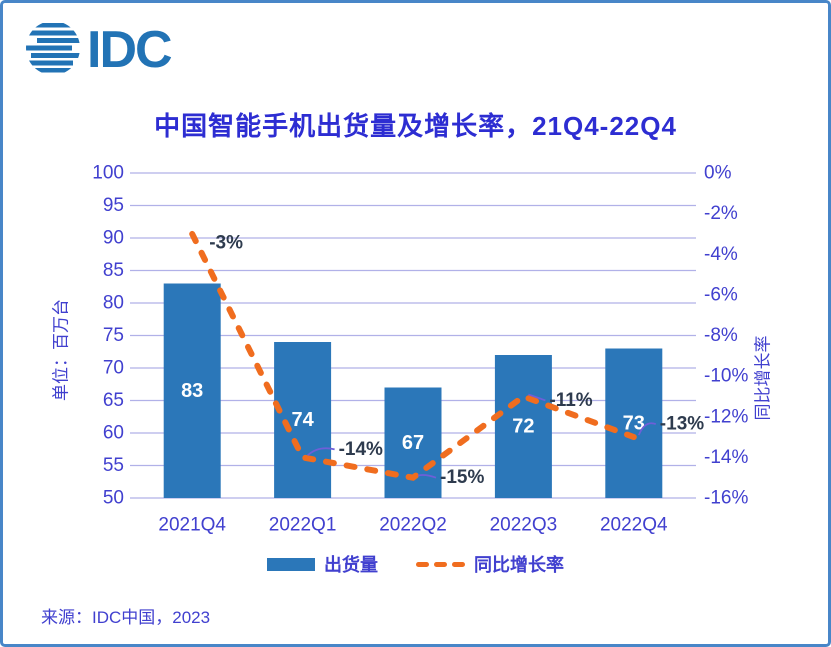  What do you see at coordinates (427, 476) in the screenshot?
I see `leader-line-2022Q2` at bounding box center [427, 476].